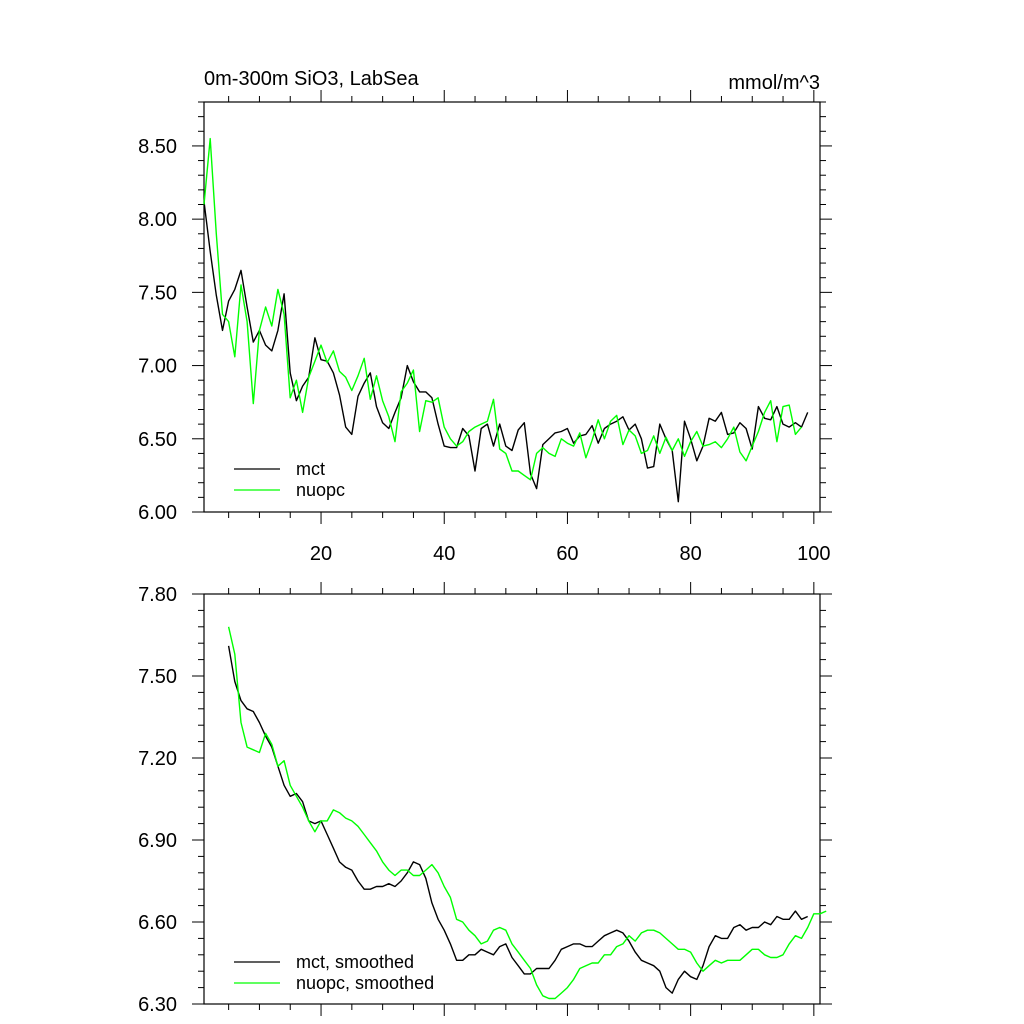 The image size is (1024, 1024). Describe the element at coordinates (157, 367) in the screenshot. I see `y-tick-label-top: 7.00` at that location.